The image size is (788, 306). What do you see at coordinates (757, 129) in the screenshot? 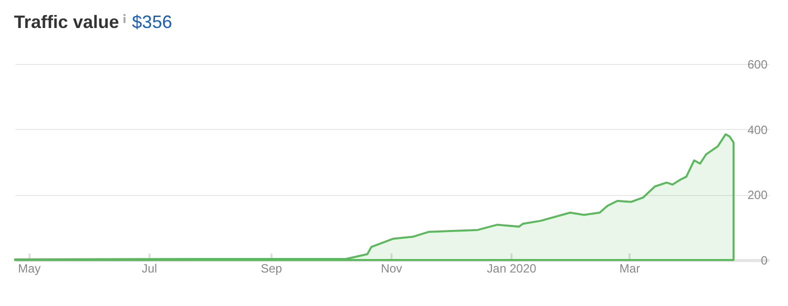
I see `y-tick-label: 400` at bounding box center [757, 129].